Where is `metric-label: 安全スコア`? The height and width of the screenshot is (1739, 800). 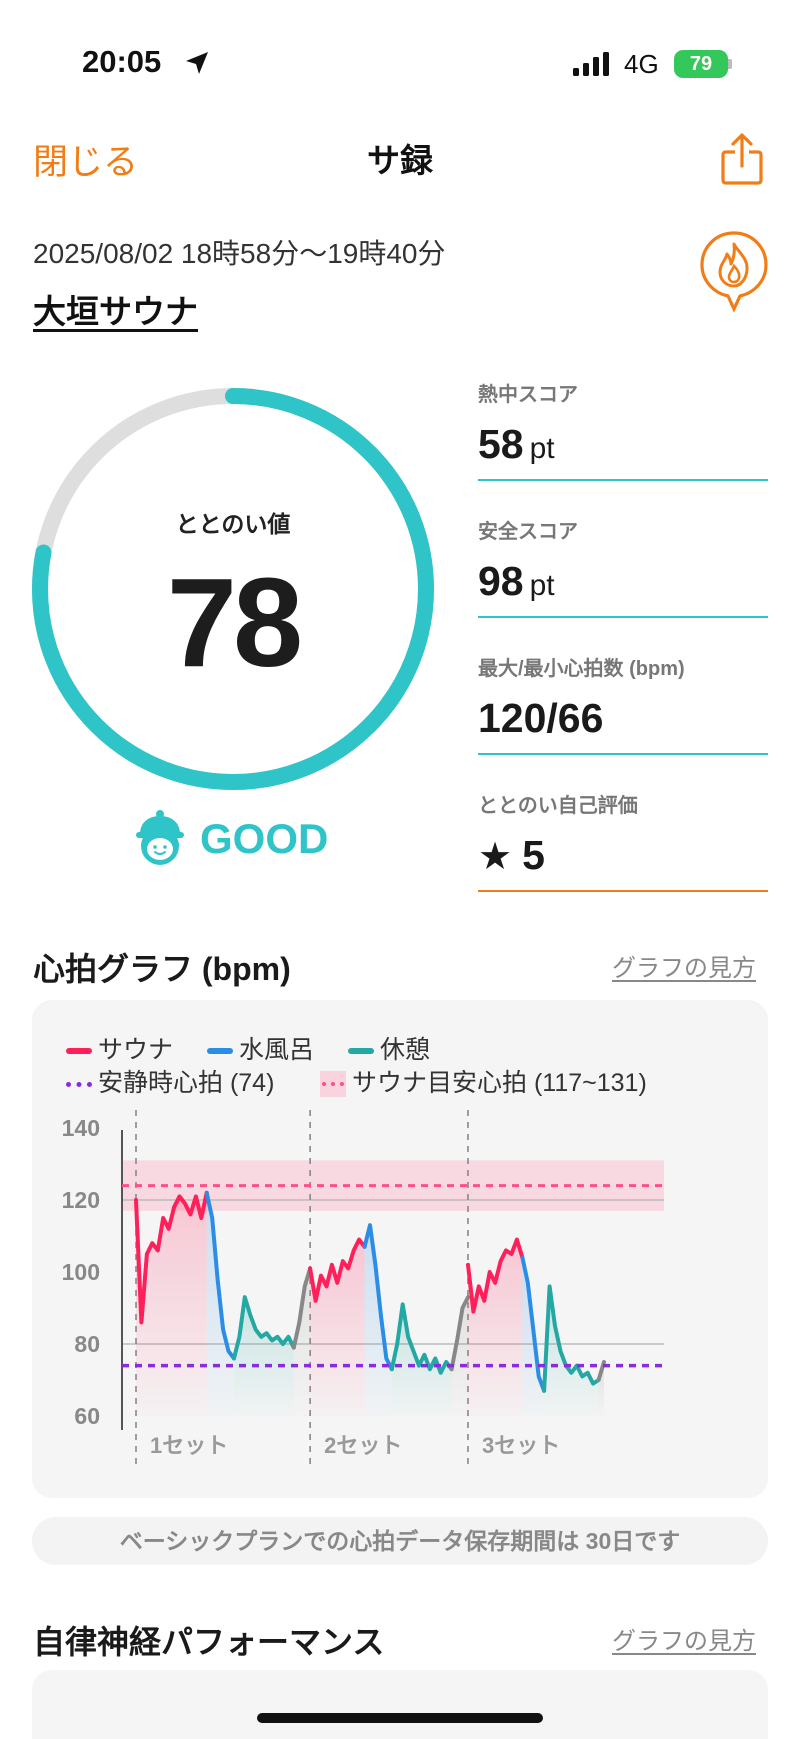
metric-label: 安全スコア is located at coordinates (528, 532).